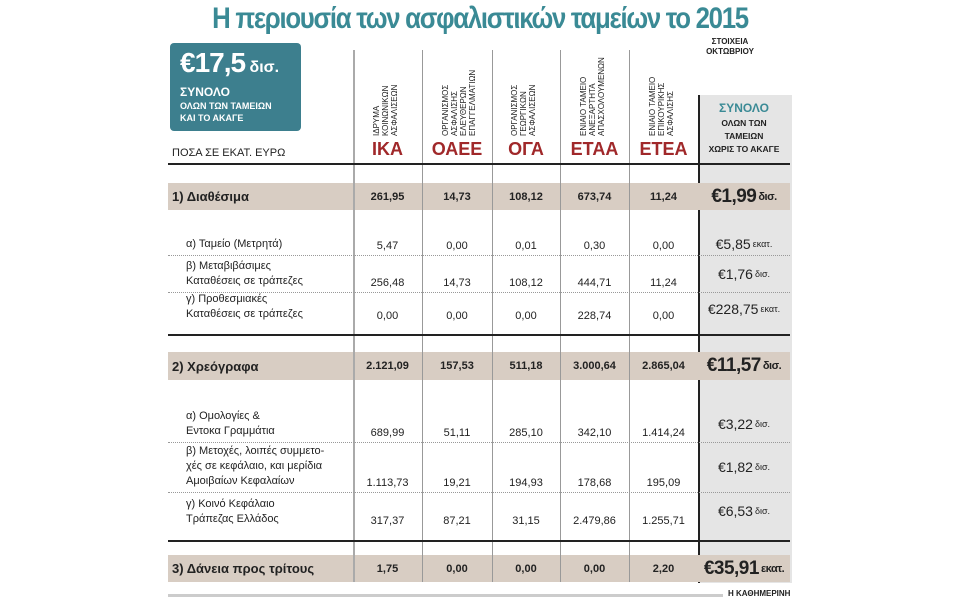 The image size is (960, 600). Describe the element at coordinates (387, 149) in the screenshot. I see `fund-abbr: ΙΚΑ` at that location.